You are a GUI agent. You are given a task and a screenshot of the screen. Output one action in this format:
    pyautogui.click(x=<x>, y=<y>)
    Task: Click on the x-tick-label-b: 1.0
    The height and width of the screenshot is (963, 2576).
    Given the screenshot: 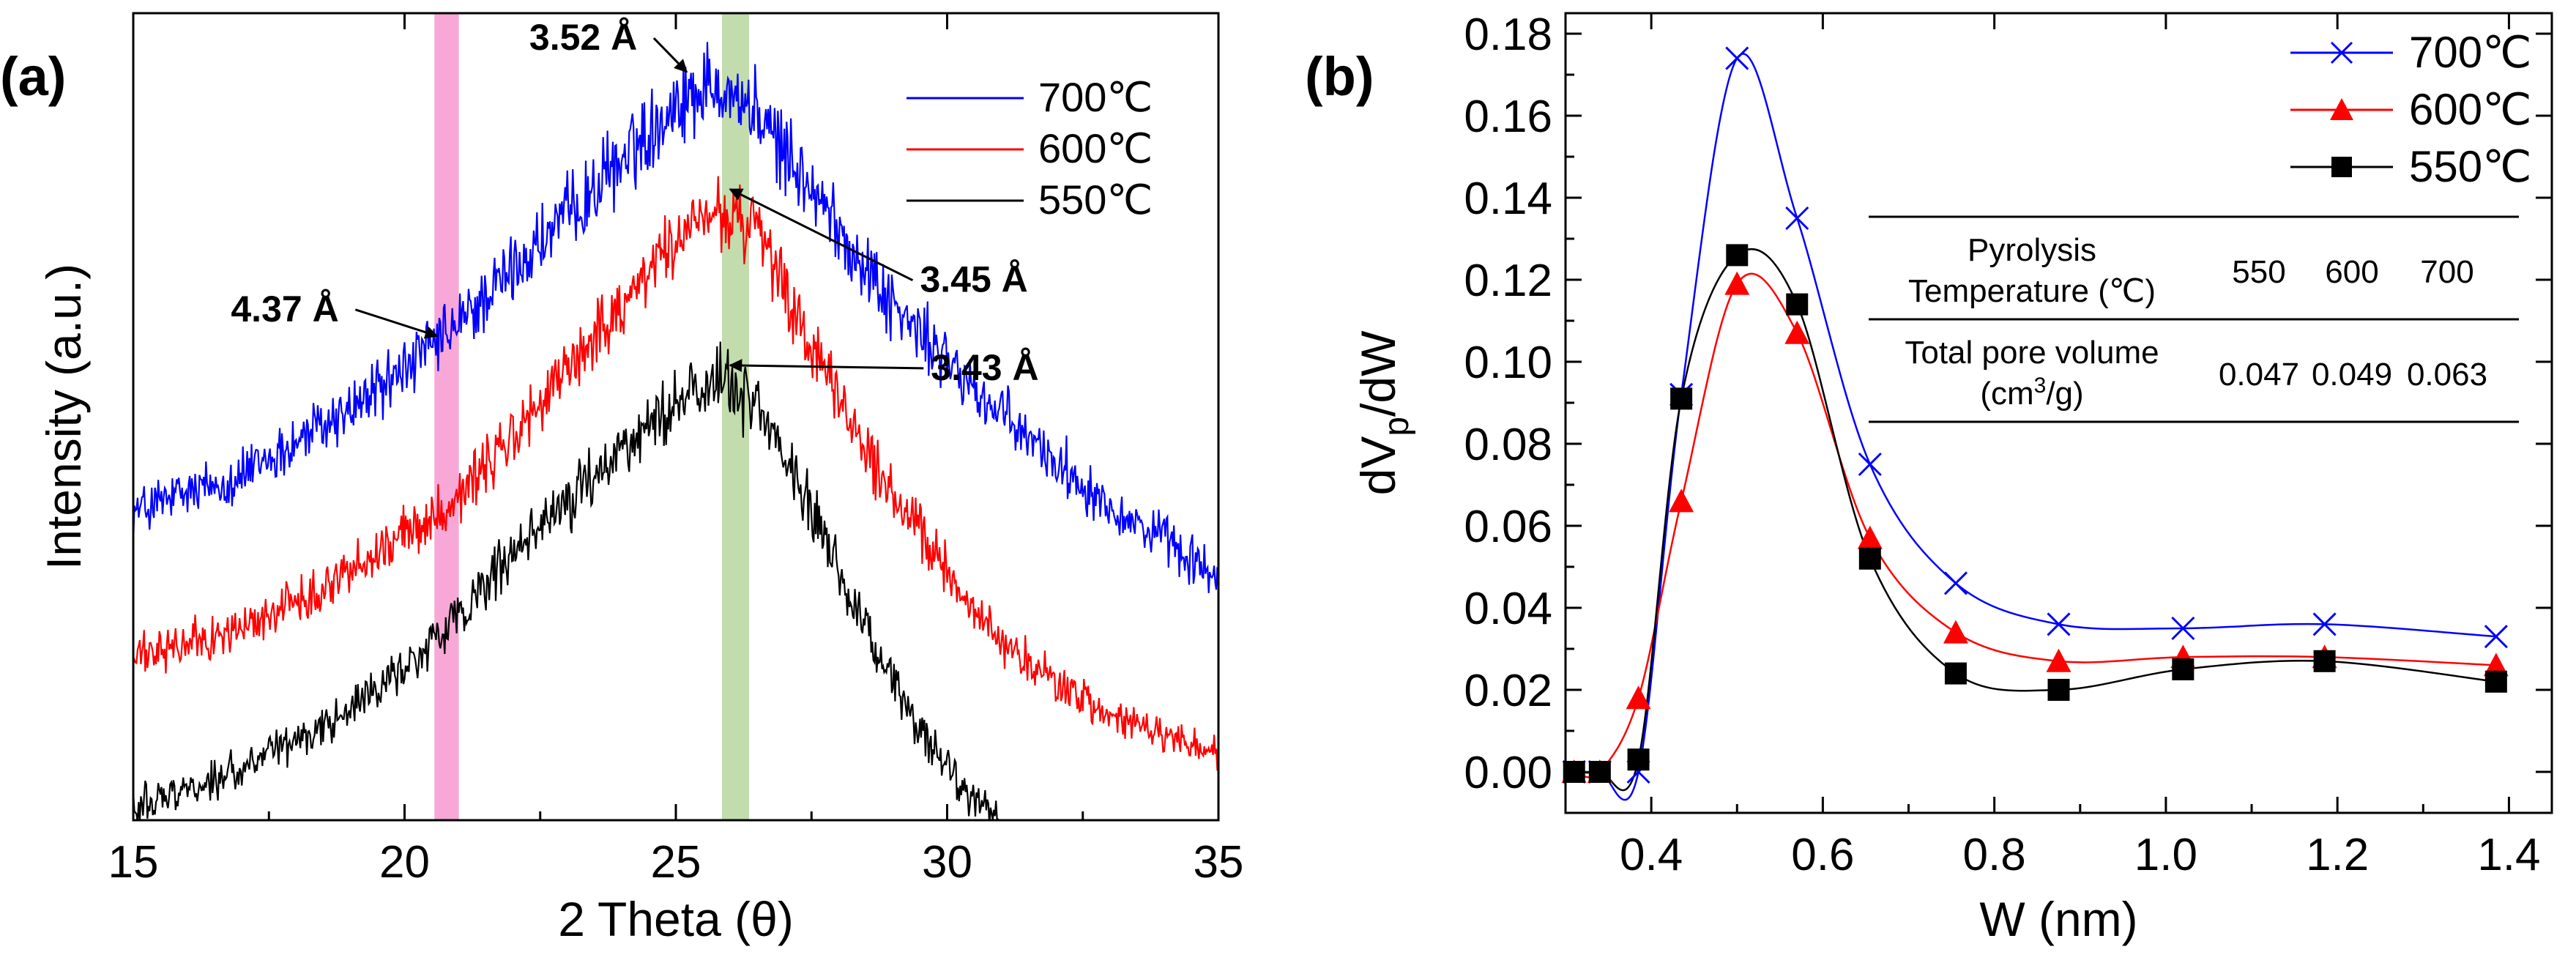 What is the action you would take?
    pyautogui.click(x=2165, y=855)
    